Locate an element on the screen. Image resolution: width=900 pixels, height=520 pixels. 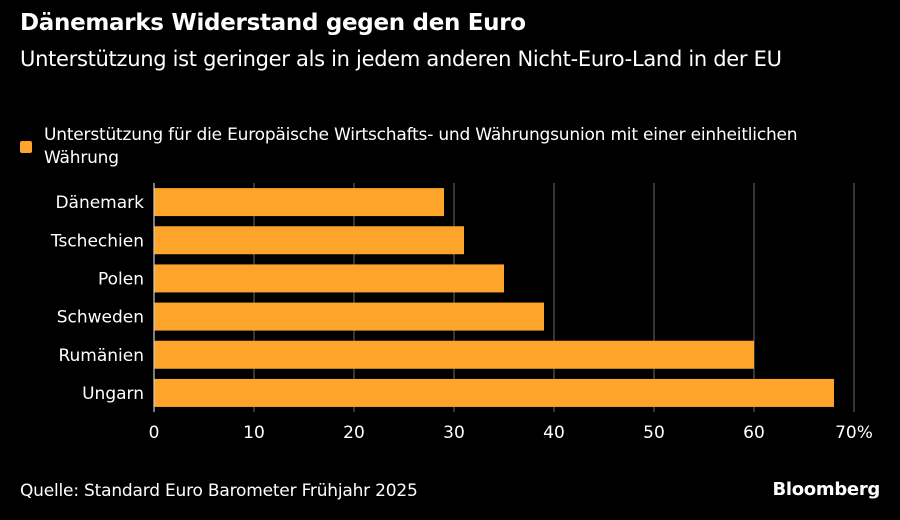
legend-swatch is located at coordinates (26, 147).